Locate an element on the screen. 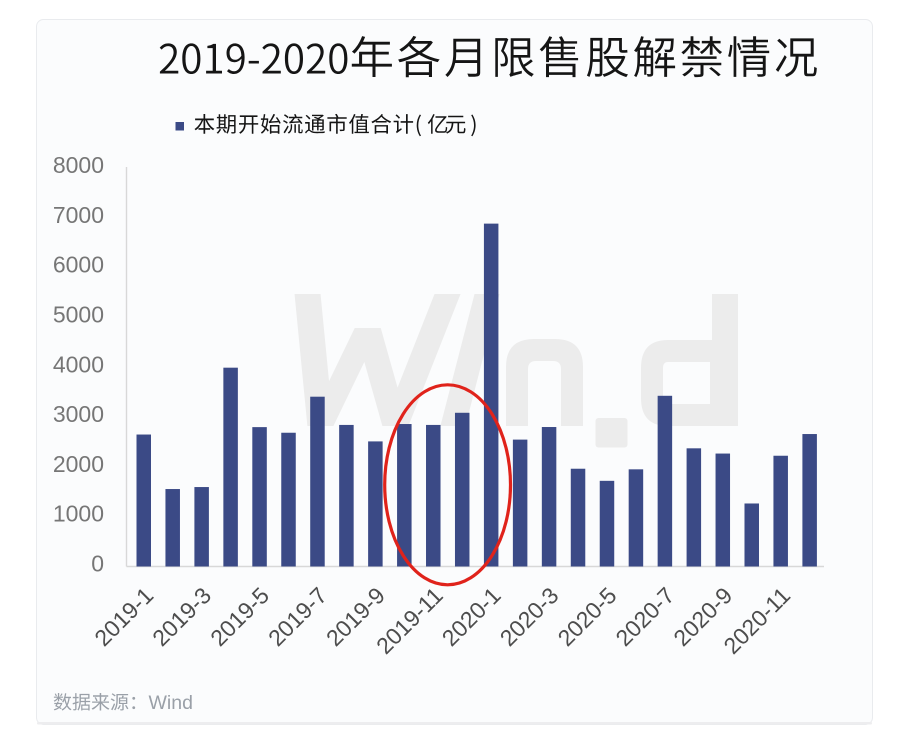 The width and height of the screenshot is (909, 744). svg-text: Wind is located at coordinates (171, 703).